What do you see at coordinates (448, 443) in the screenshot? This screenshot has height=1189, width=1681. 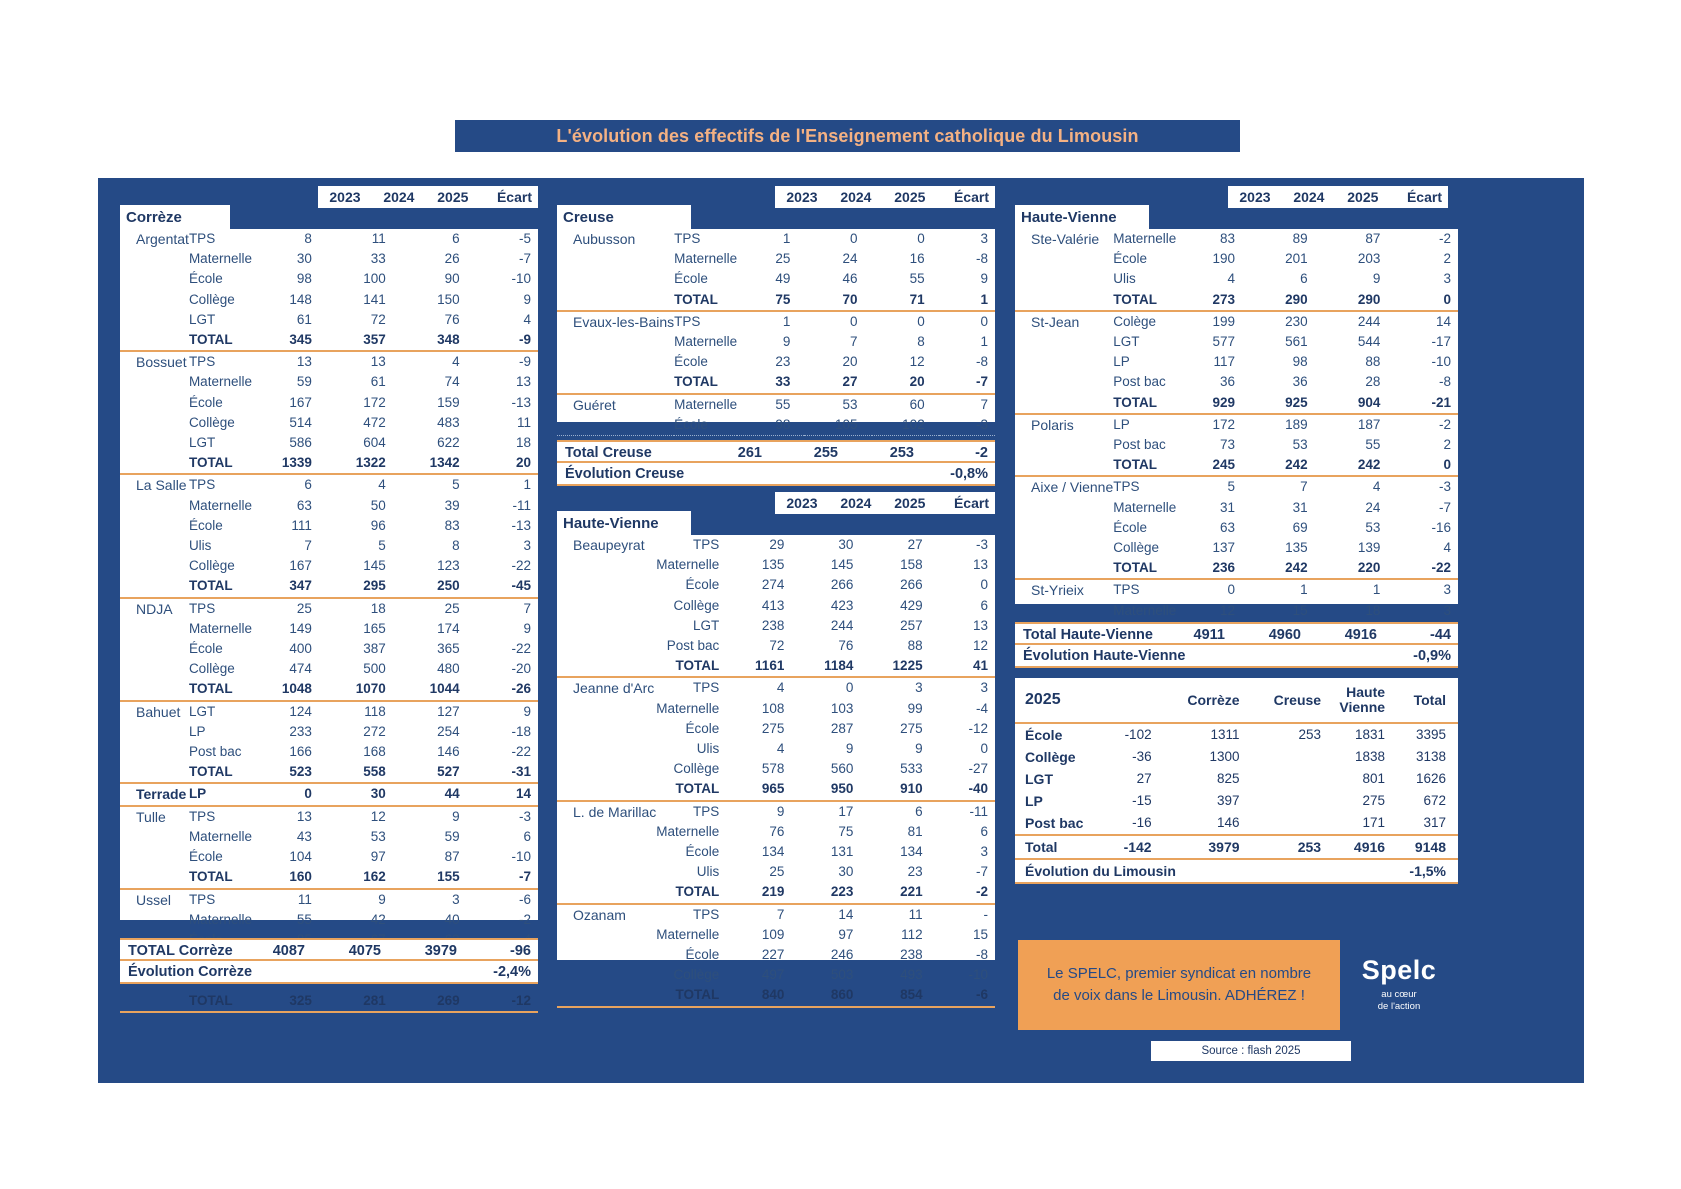 I see `value-2025: 622` at bounding box center [448, 443].